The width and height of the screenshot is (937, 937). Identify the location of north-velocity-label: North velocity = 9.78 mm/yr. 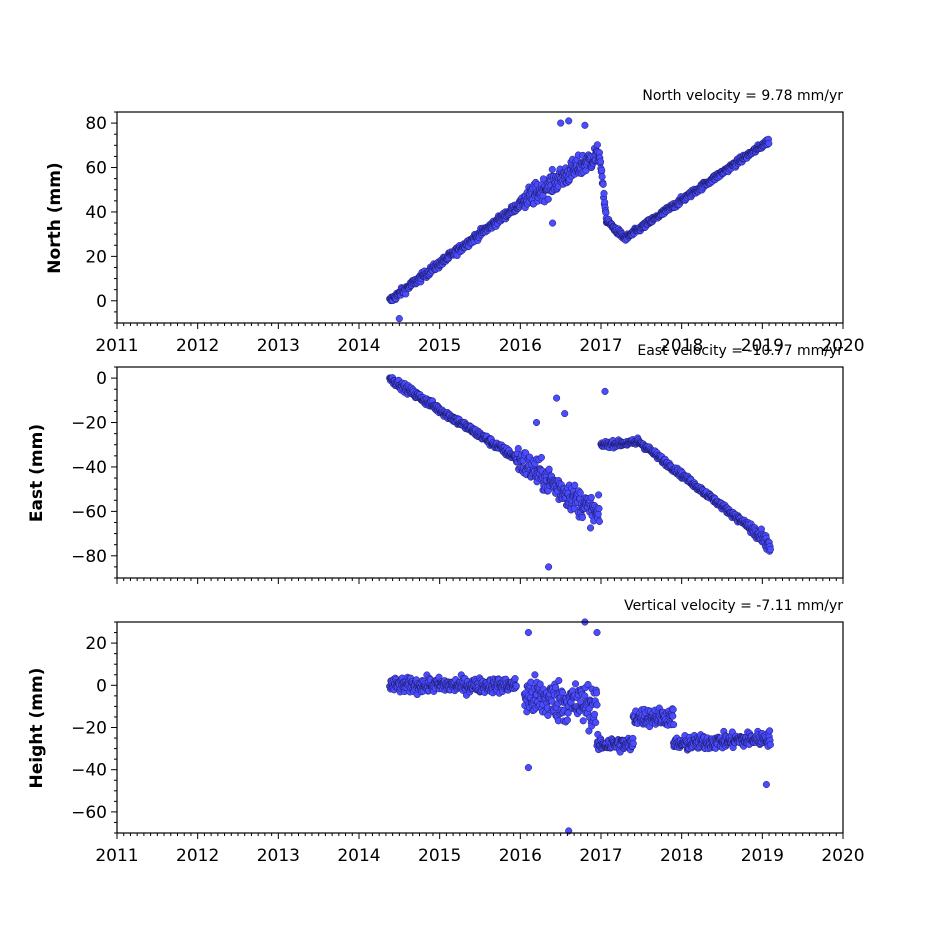
(742, 96).